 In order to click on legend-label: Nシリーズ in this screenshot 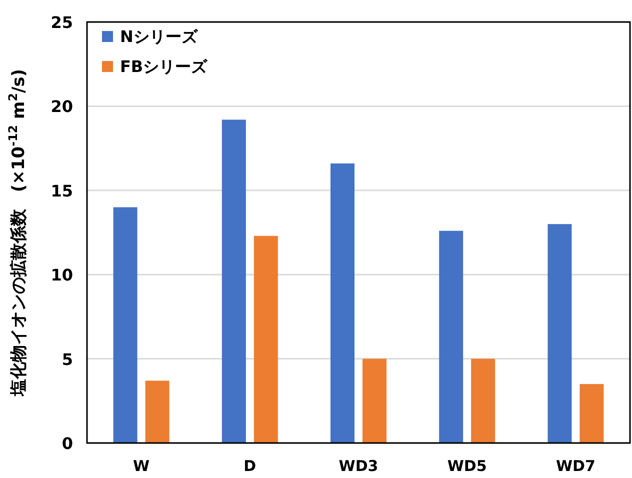, I will do `click(159, 36)`.